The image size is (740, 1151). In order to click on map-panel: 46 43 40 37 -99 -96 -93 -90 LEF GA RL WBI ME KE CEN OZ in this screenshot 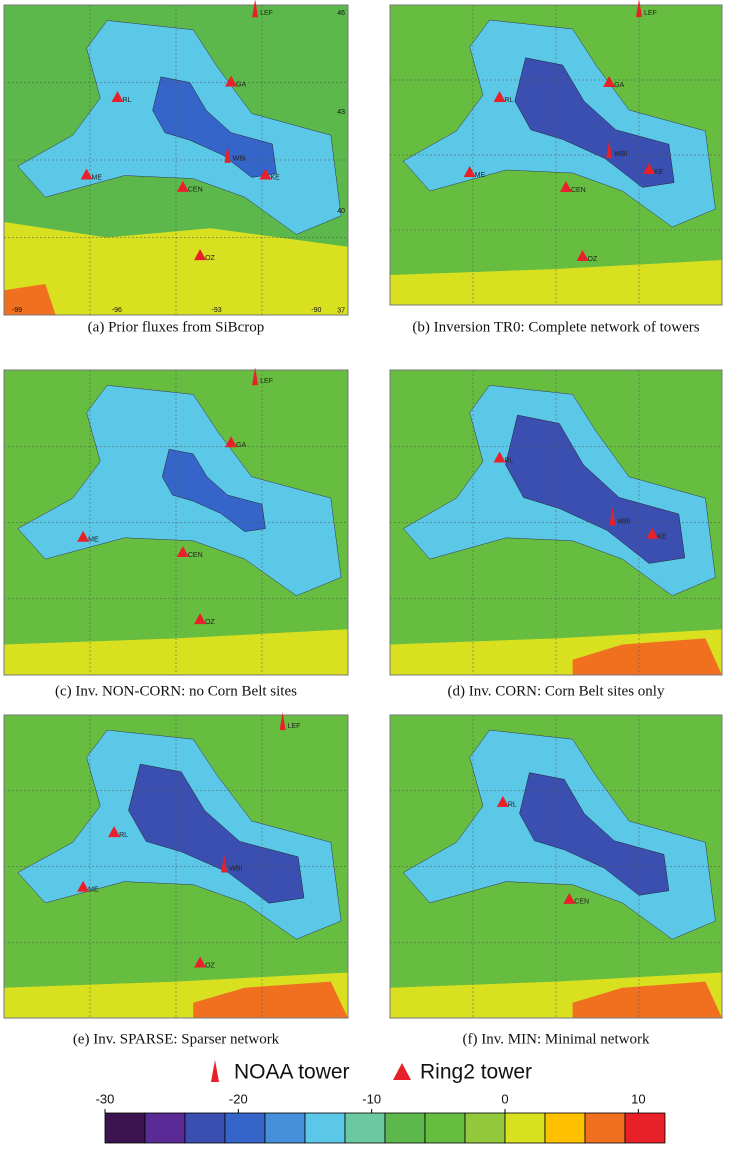, I will do `click(176, 158)`.